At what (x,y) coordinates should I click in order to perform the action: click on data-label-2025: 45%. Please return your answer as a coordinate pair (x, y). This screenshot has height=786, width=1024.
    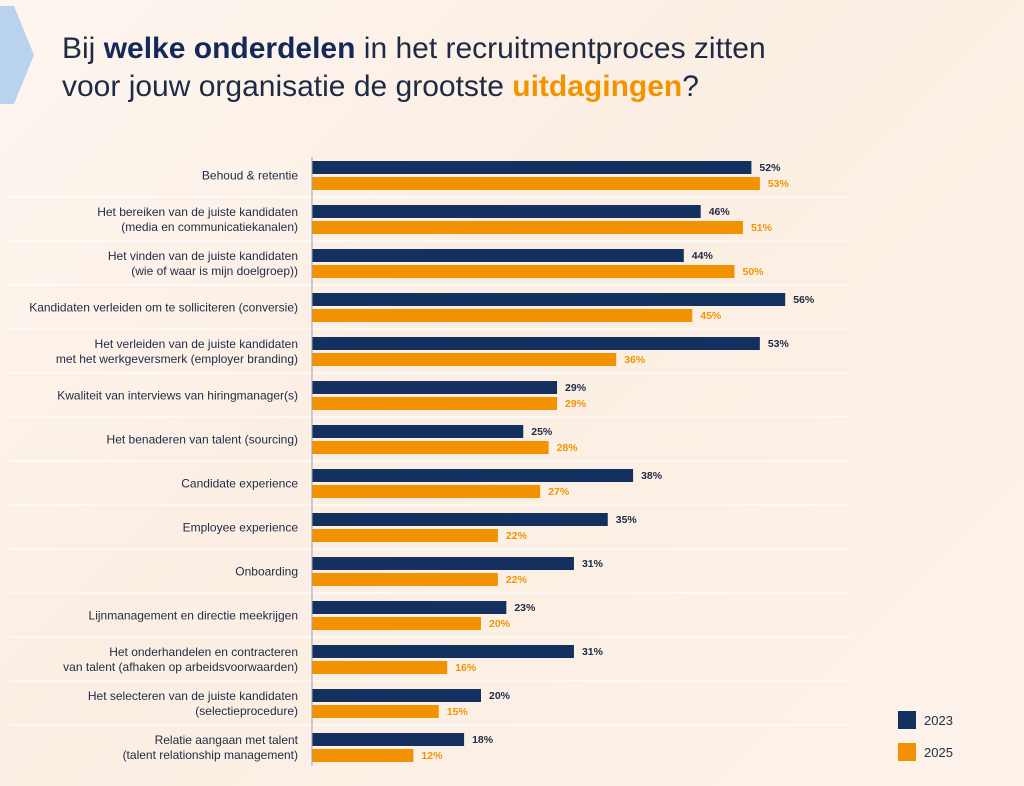
    Looking at the image, I should click on (711, 316).